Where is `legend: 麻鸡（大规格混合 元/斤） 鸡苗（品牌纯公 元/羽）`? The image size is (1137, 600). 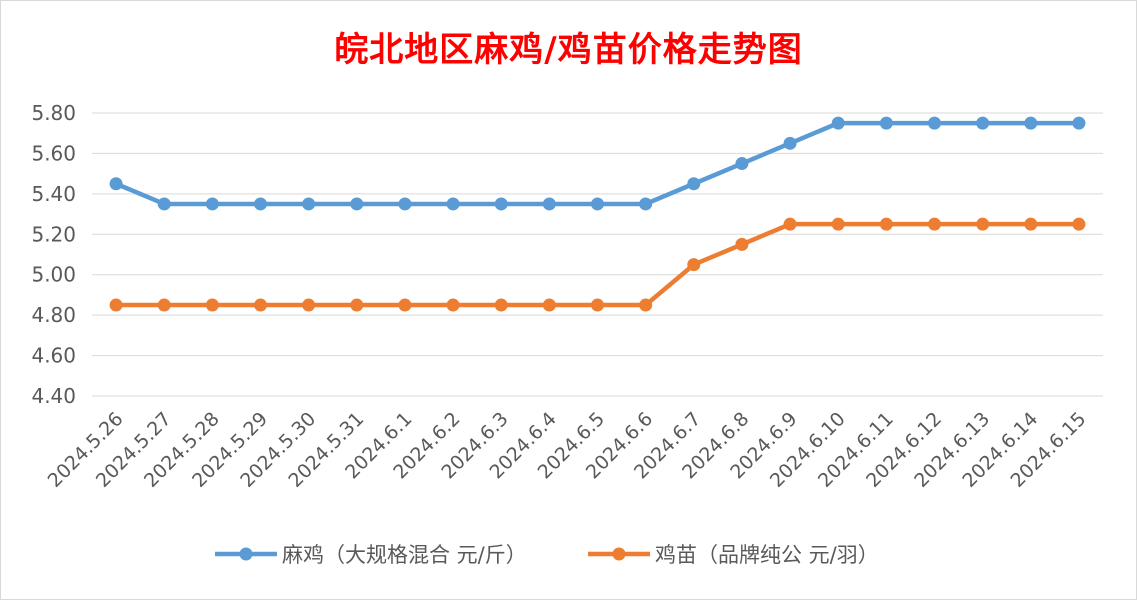
legend: 麻鸡（大规格混合 元/斤） 鸡苗（品牌纯公 元/羽） is located at coordinates (547, 555).